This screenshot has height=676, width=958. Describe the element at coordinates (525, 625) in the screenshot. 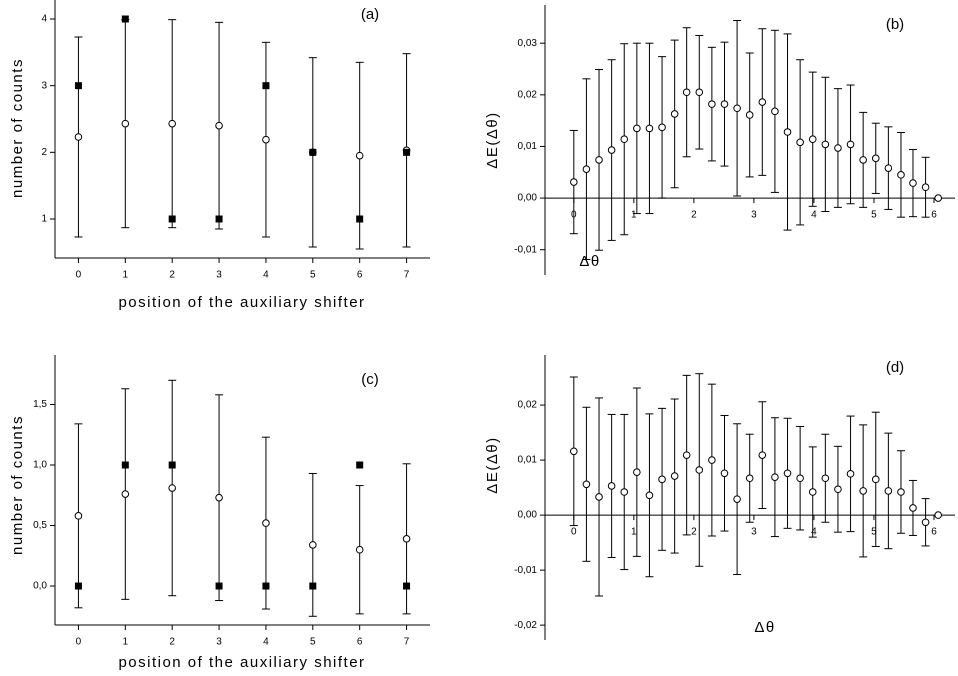

I see `y-tick-label: -0,02` at that location.